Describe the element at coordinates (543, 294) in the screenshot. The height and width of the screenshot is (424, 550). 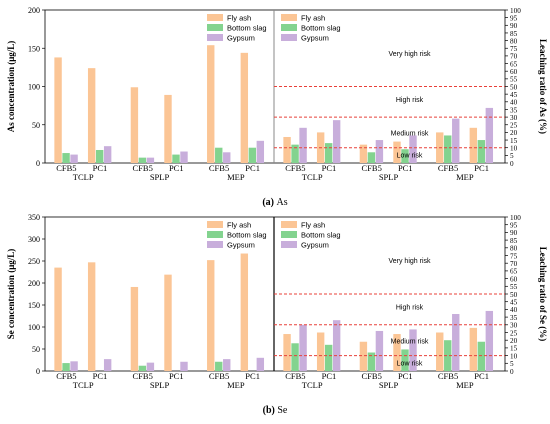
I see `y-axis-label-right: Leaching ratio of Se (%)` at that location.